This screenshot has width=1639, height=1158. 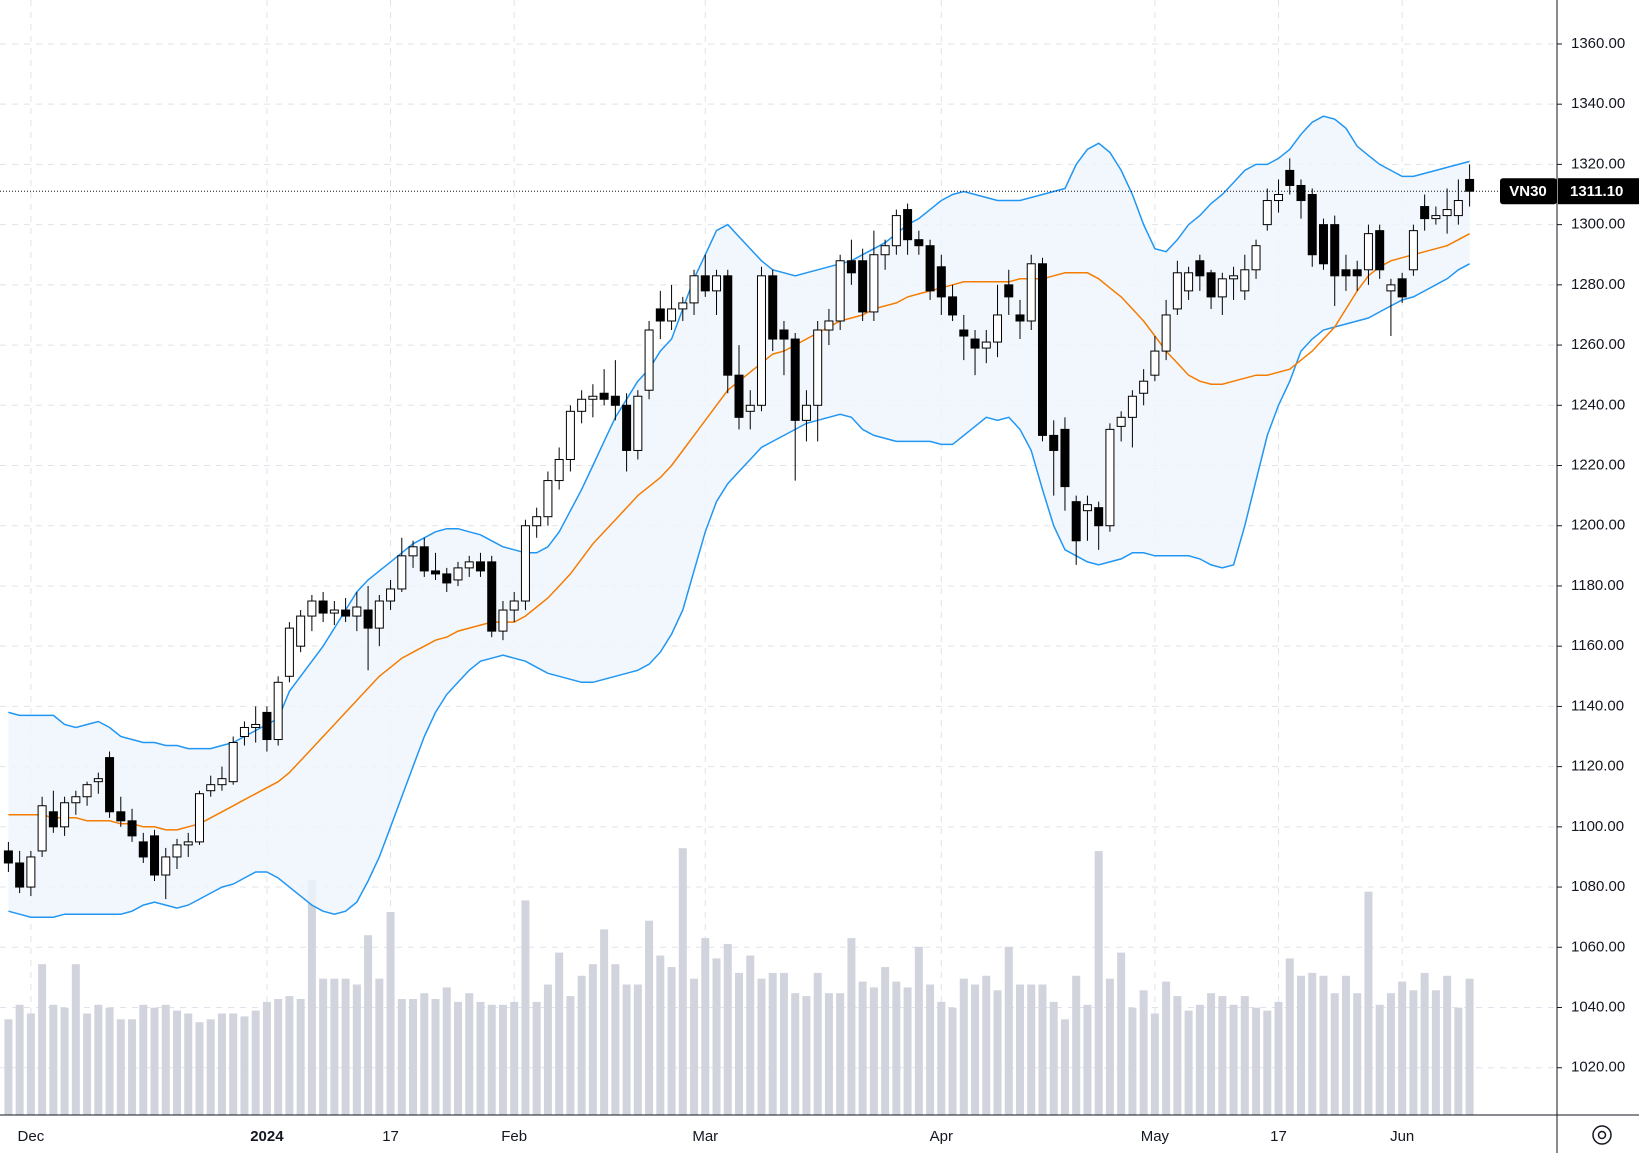 I want to click on y-tick-label: 1120.00, so click(x=1597, y=766).